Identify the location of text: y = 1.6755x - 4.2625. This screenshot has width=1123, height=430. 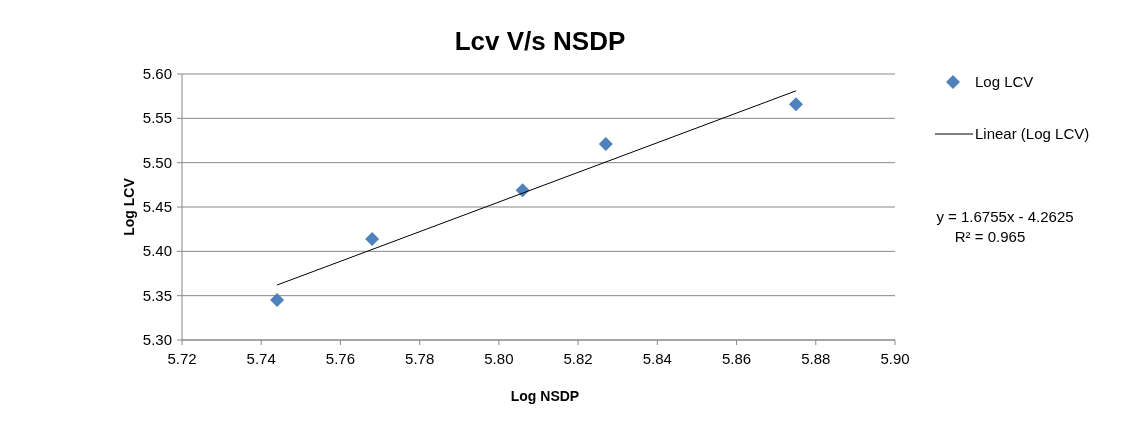
(1005, 216).